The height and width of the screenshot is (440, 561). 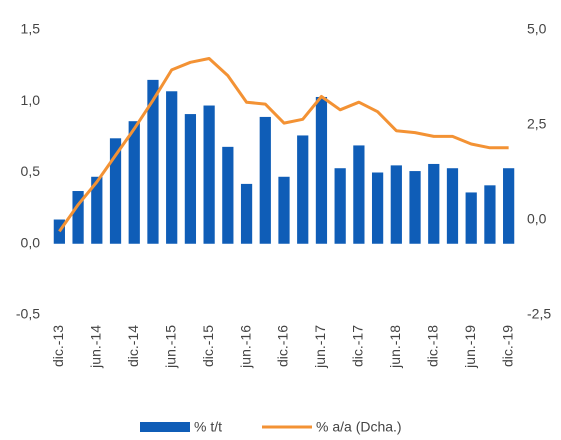 I want to click on legend-label: % a/a (Dcha.), so click(x=359, y=427).